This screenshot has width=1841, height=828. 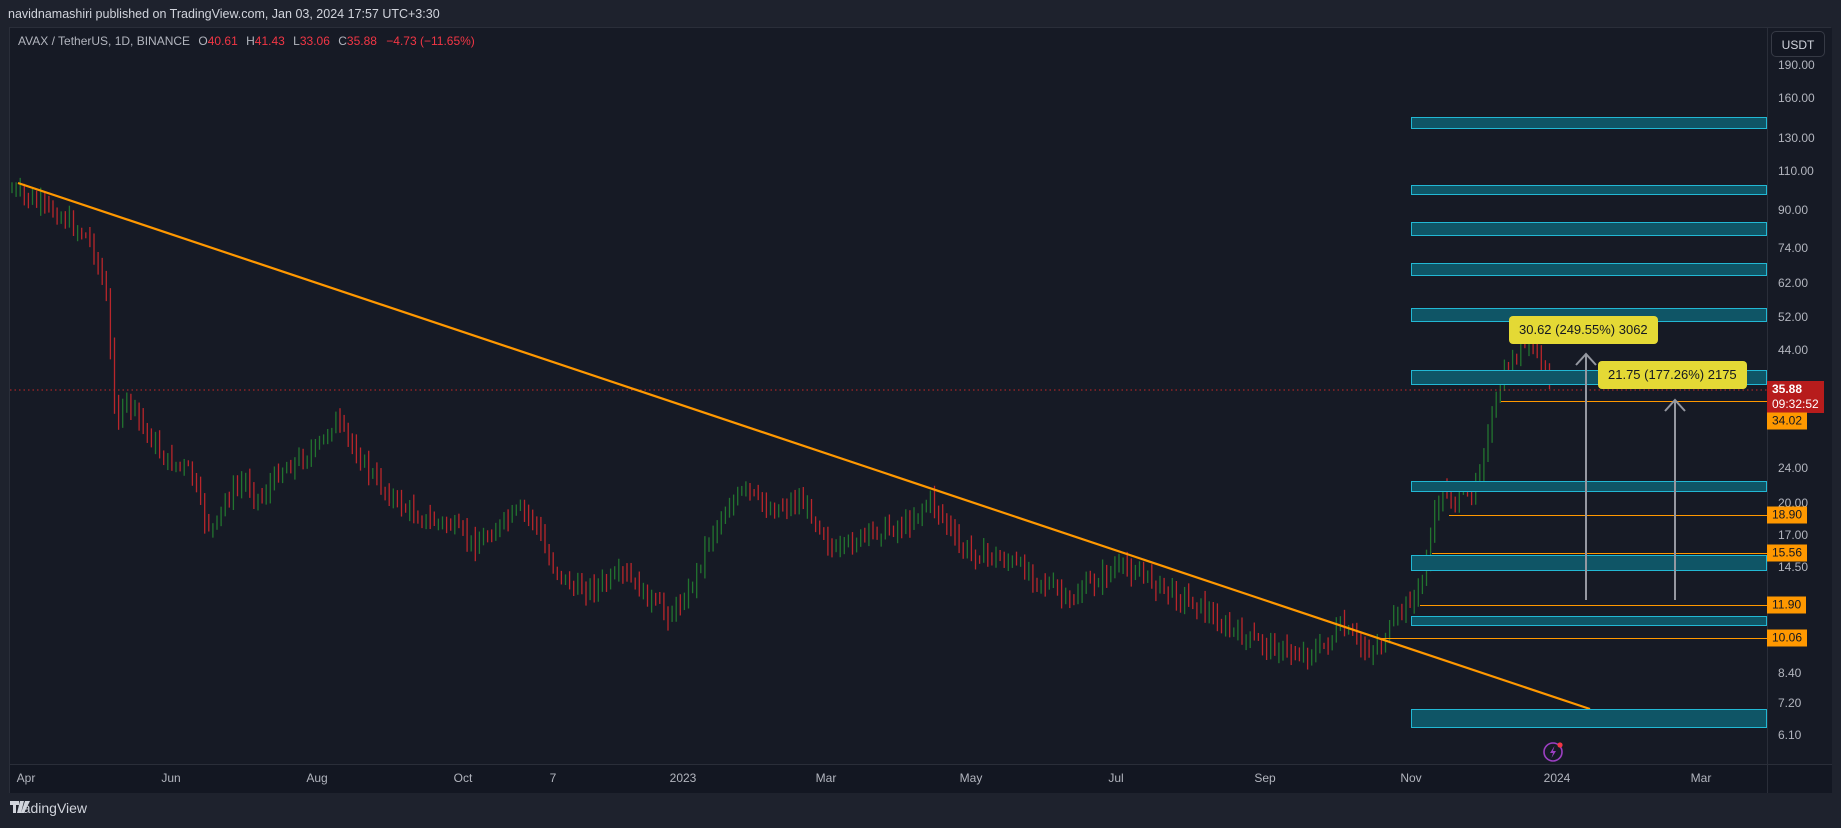 What do you see at coordinates (1672, 375) in the screenshot?
I see `measure-callout: 21.75 (177.26%) 2175` at bounding box center [1672, 375].